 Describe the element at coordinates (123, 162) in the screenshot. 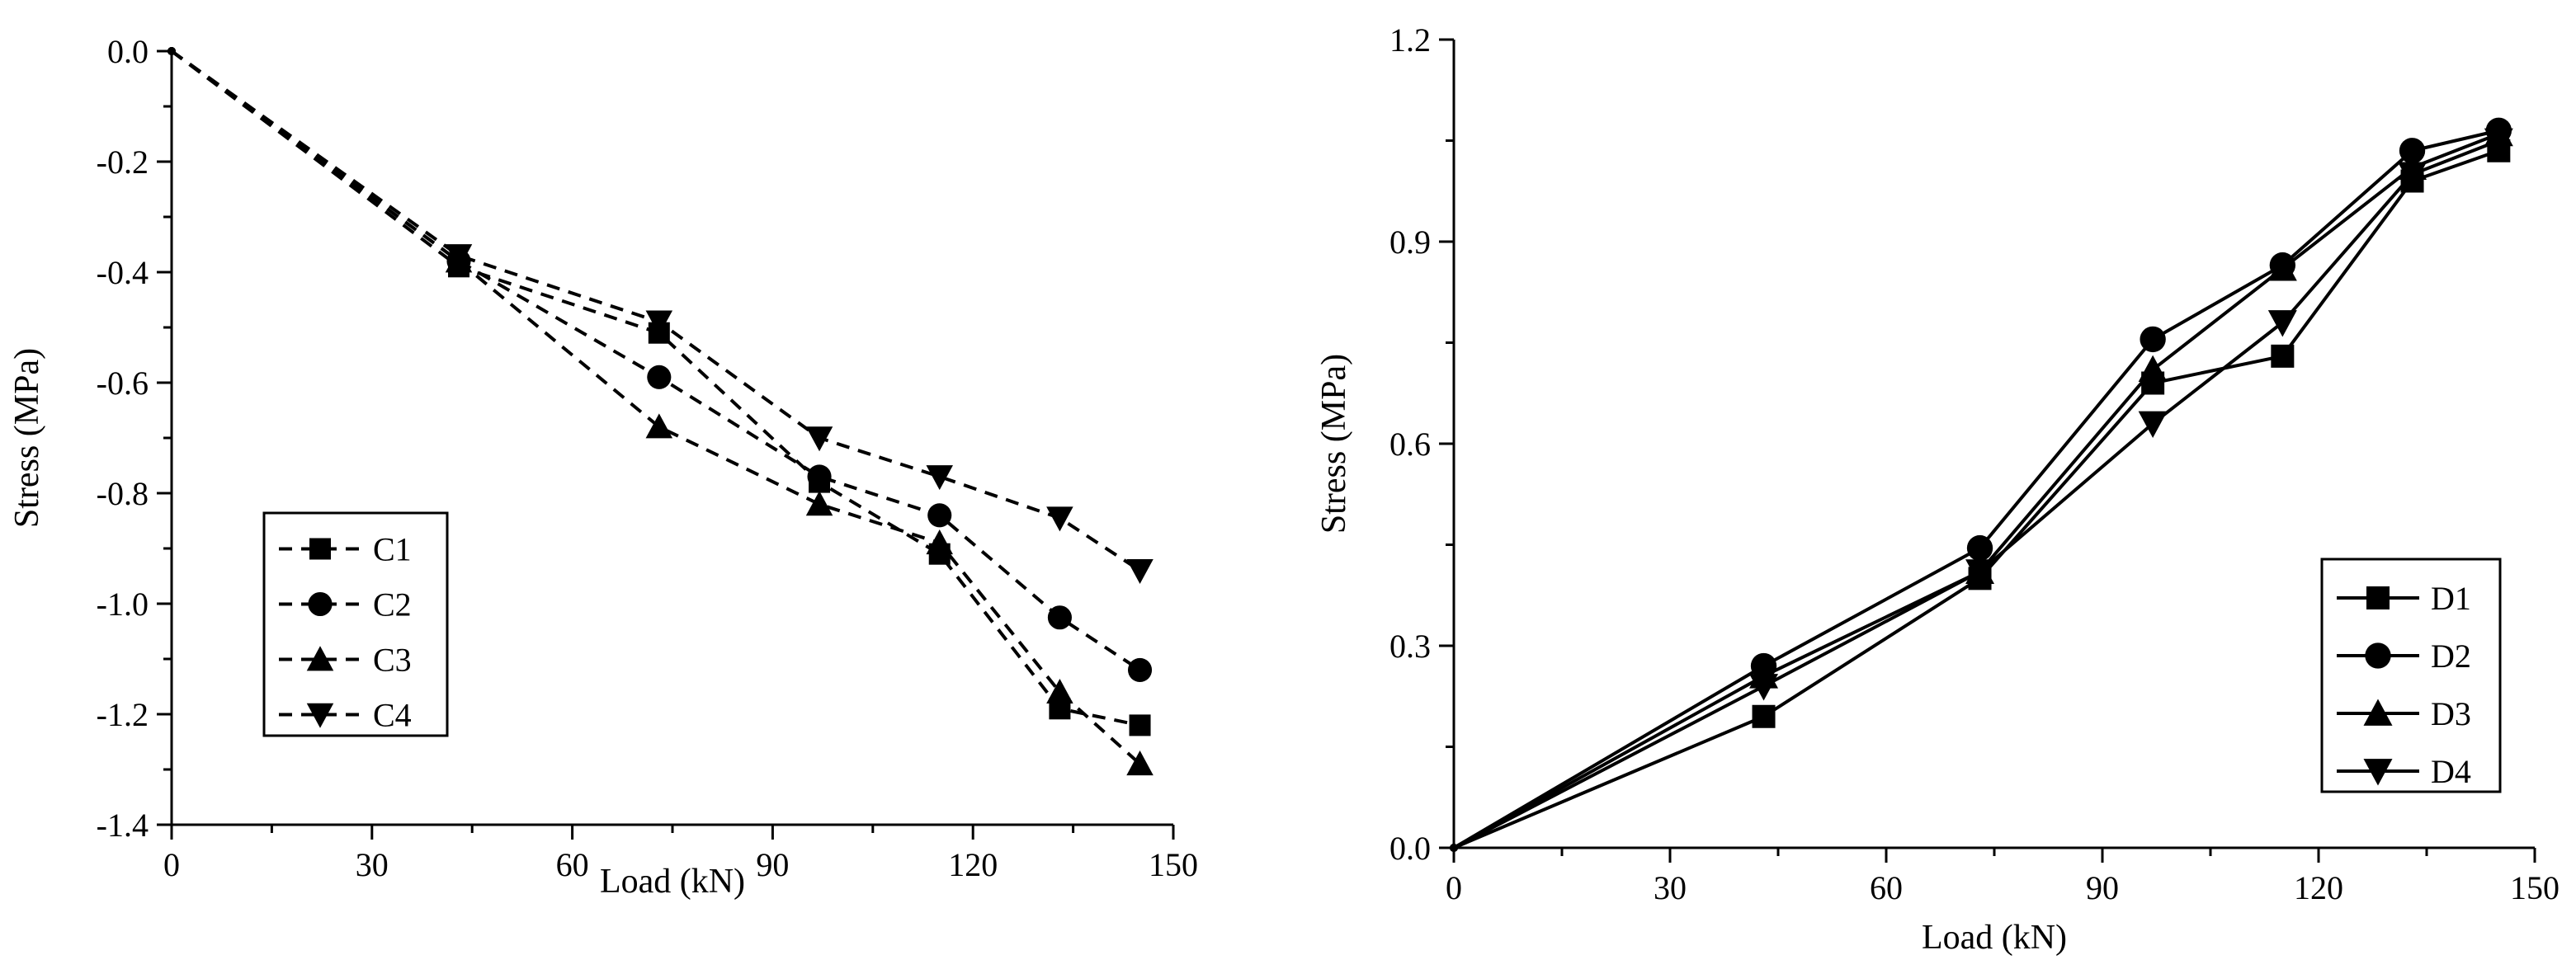

I see `y-tick-label: -0.2` at that location.